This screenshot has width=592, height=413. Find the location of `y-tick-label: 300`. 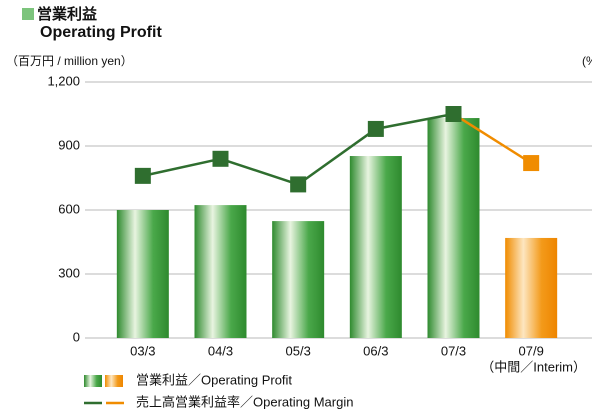

y-tick-label: 300 is located at coordinates (69, 272).